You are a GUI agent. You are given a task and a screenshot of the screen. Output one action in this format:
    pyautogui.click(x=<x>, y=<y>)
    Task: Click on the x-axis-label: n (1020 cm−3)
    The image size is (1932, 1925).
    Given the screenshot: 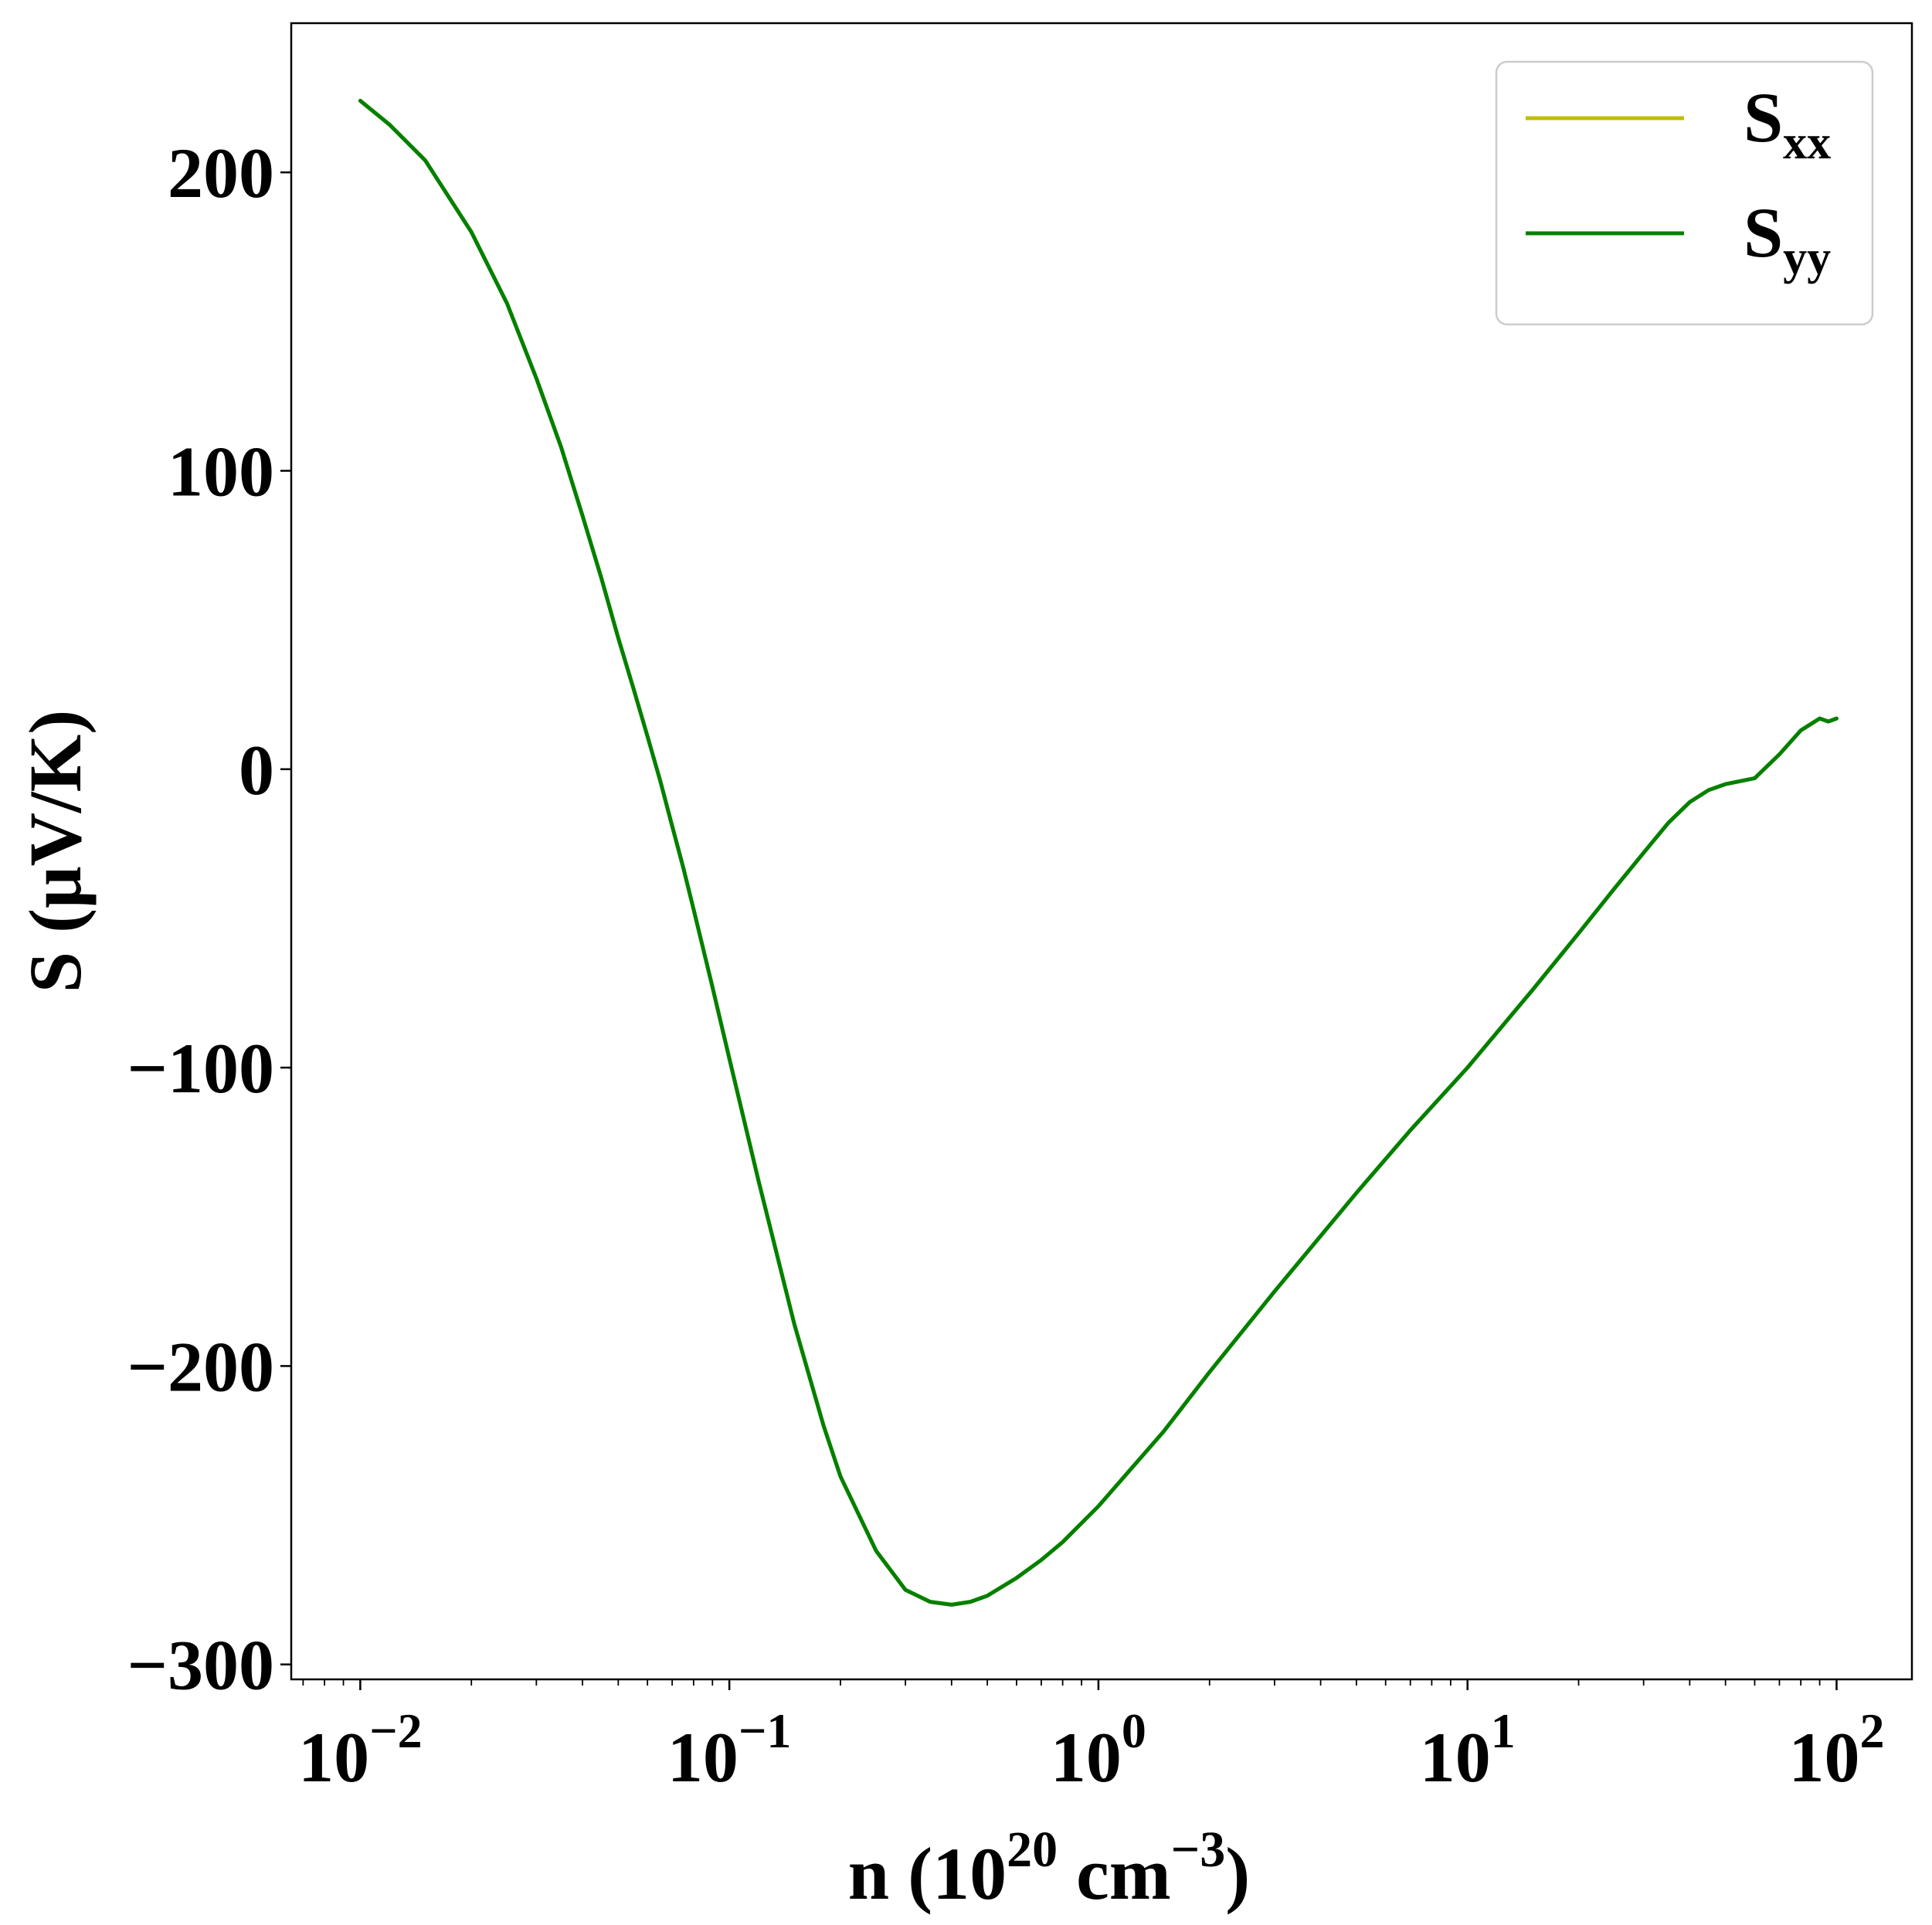 What is the action you would take?
    pyautogui.click(x=1049, y=1868)
    